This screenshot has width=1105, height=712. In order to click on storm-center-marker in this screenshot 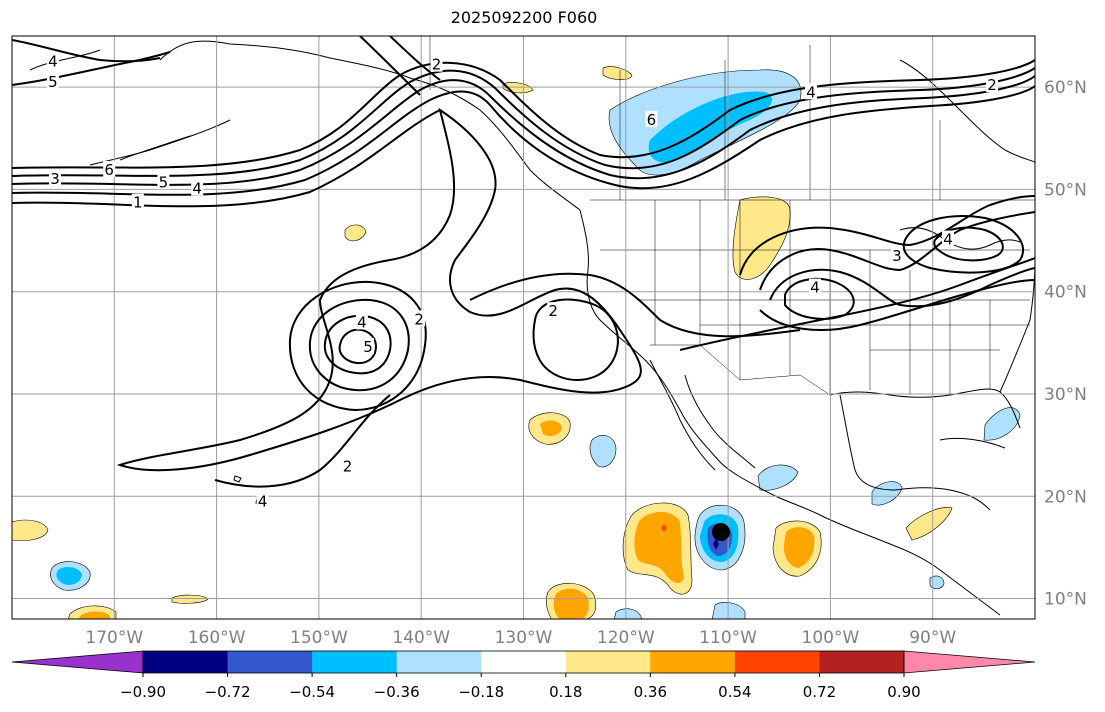, I will do `click(720, 532)`.